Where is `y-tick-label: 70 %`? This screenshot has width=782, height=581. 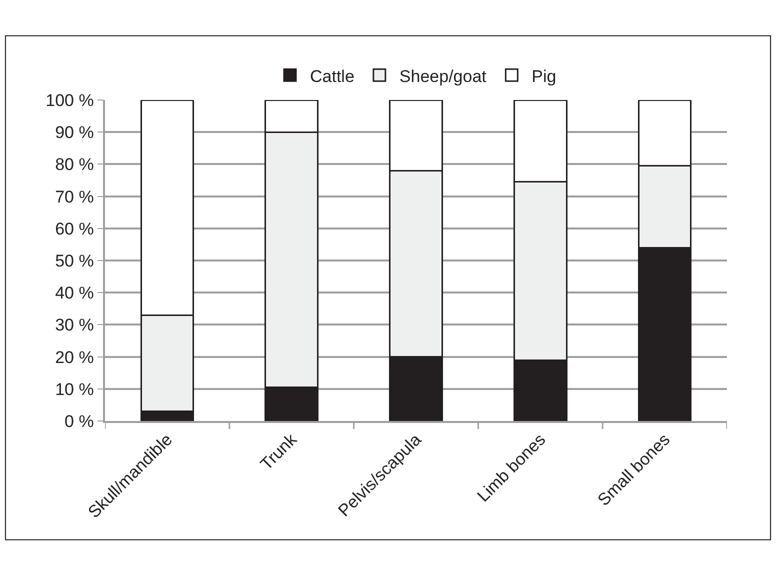
y-tick-label: 70 % is located at coordinates (74, 196).